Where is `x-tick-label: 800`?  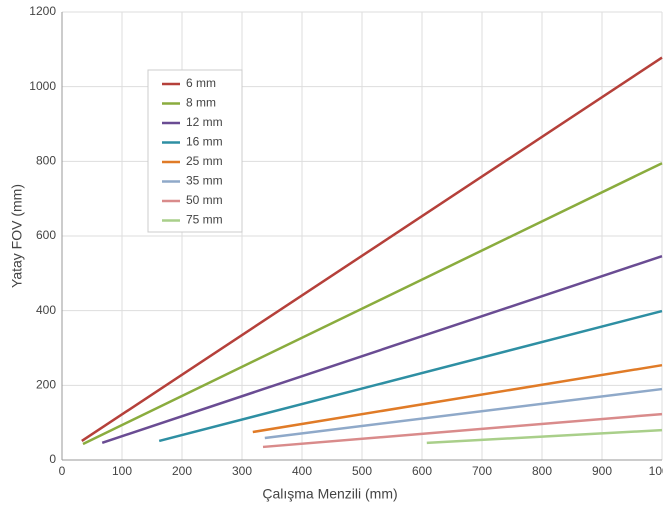 x-tick-label: 800 is located at coordinates (542, 471).